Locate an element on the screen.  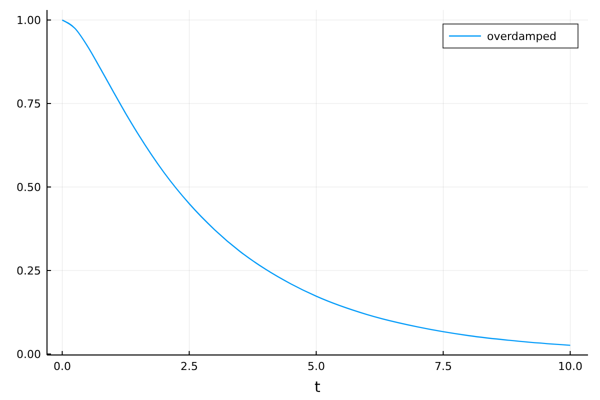
x-tick-label: 10.0 is located at coordinates (570, 366).